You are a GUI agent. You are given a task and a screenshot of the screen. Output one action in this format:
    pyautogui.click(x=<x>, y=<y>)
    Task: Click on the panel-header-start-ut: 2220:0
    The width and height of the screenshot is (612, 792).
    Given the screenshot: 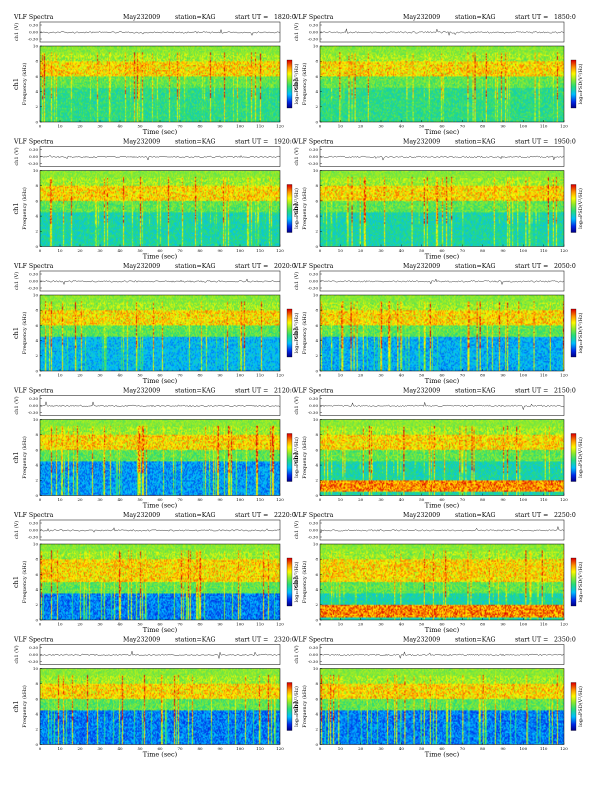 What is the action you would take?
    pyautogui.click(x=285, y=515)
    